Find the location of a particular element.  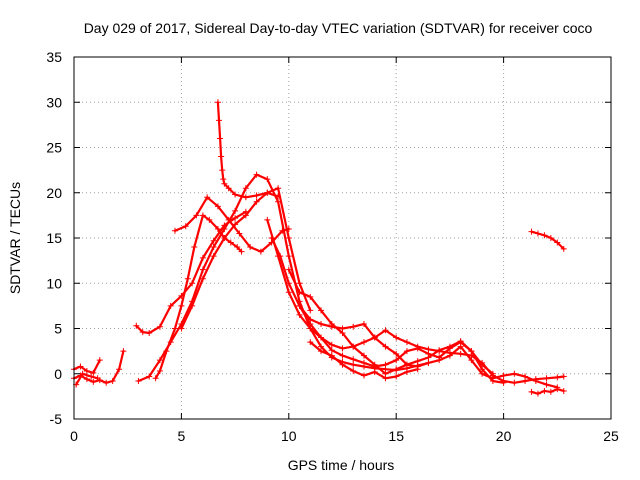

y-tick-label: 30 is located at coordinates (54, 102).